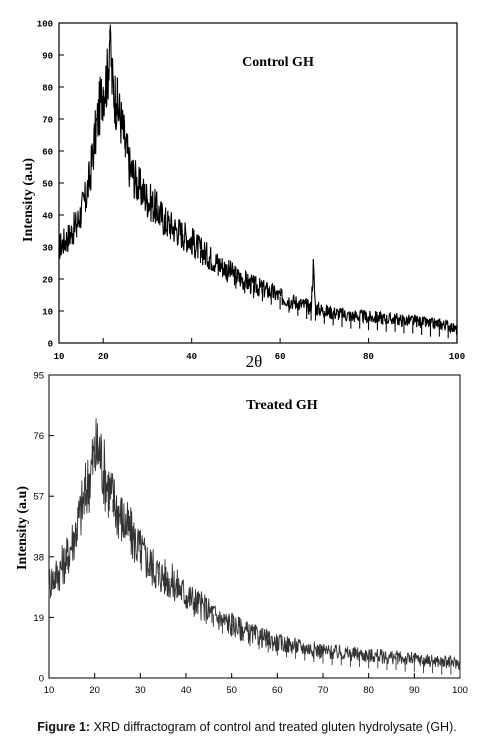 This screenshot has height=756, width=494. I want to click on caption-label: Figure 1:, so click(64, 727).